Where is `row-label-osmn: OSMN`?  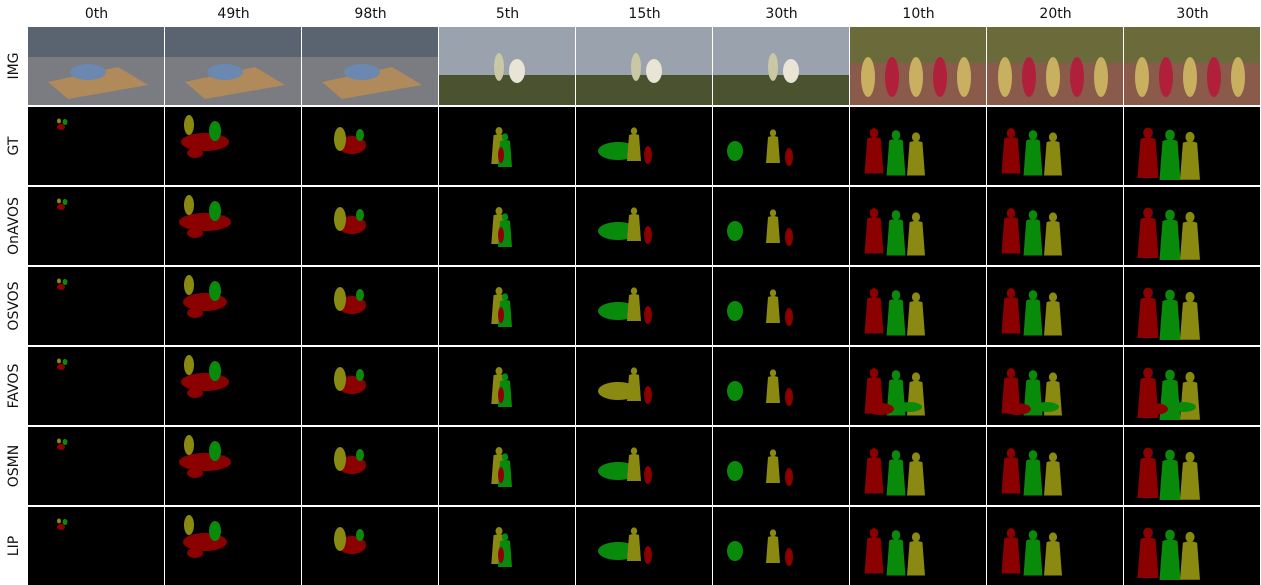
row-label-osmn: OSMN is located at coordinates (14, 466).